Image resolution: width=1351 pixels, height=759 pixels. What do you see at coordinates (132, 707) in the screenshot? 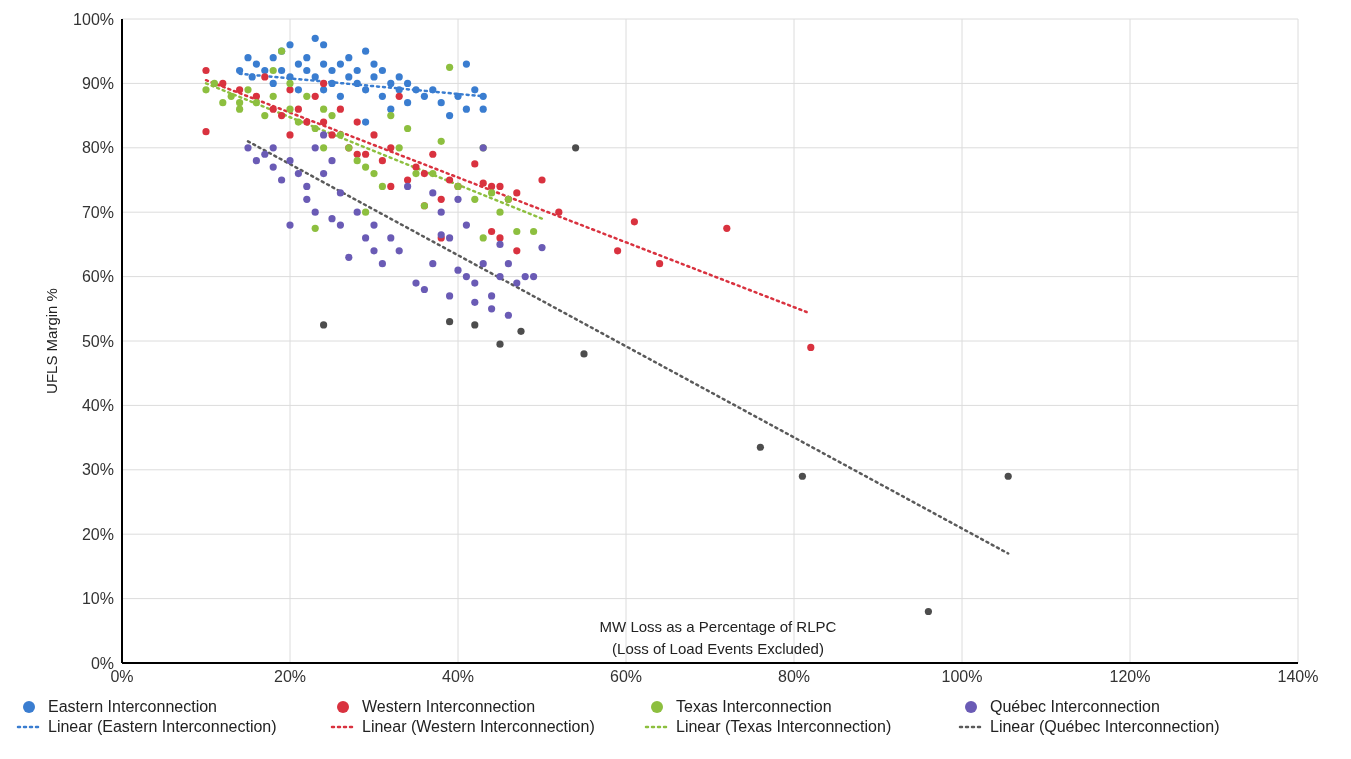
I see `legend-label: Eastern Interconnection` at bounding box center [132, 707].